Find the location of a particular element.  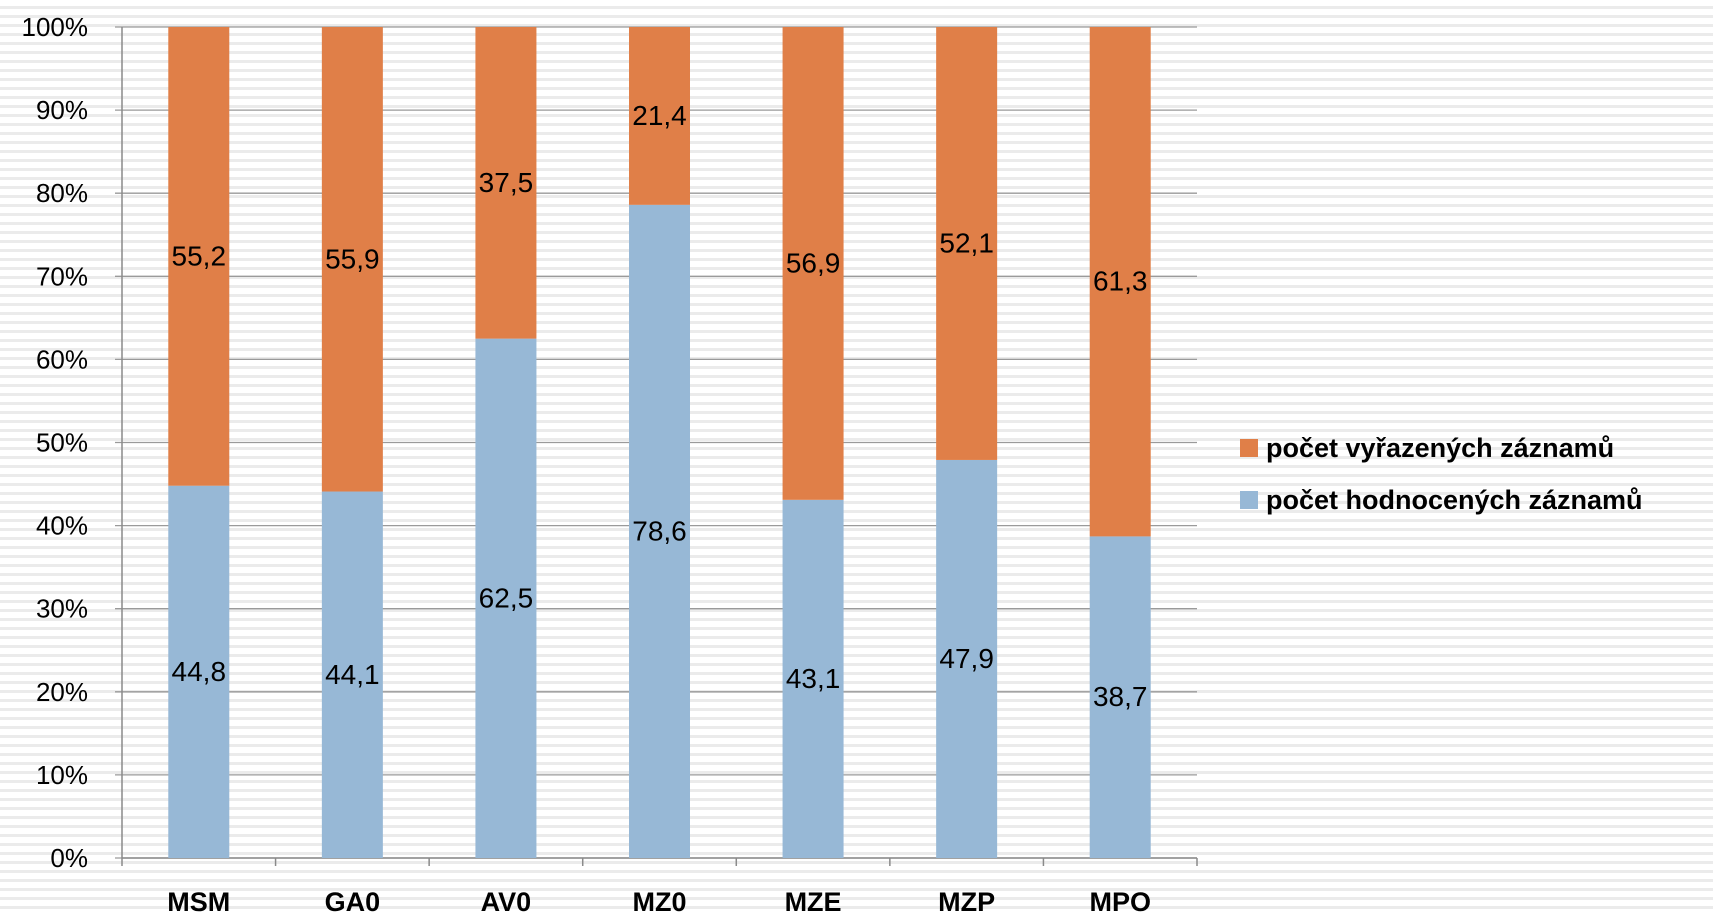

data-label: 52,1 is located at coordinates (966, 242).